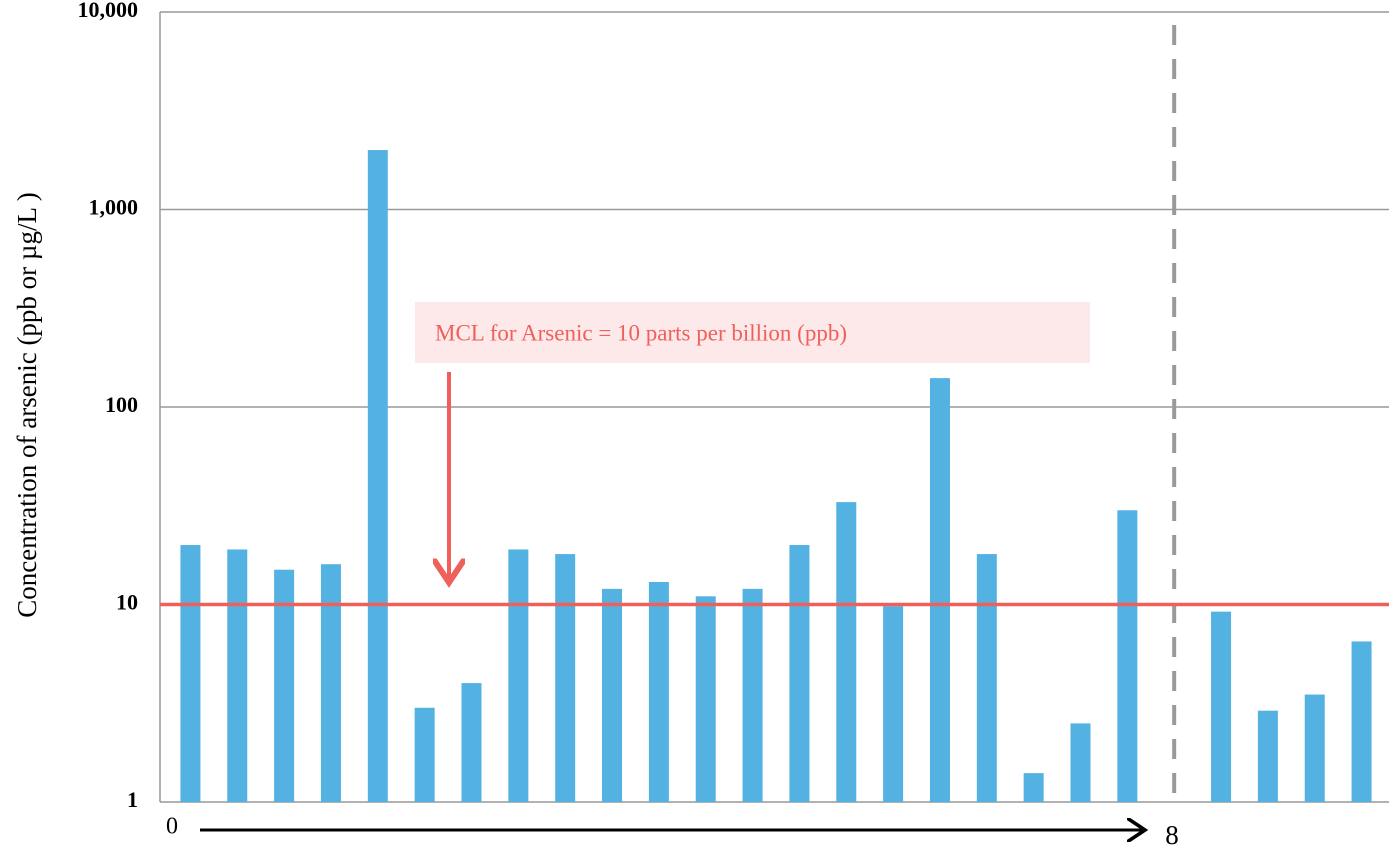 The image size is (1391, 850). I want to click on y-tick-label: 1, so click(132, 799).